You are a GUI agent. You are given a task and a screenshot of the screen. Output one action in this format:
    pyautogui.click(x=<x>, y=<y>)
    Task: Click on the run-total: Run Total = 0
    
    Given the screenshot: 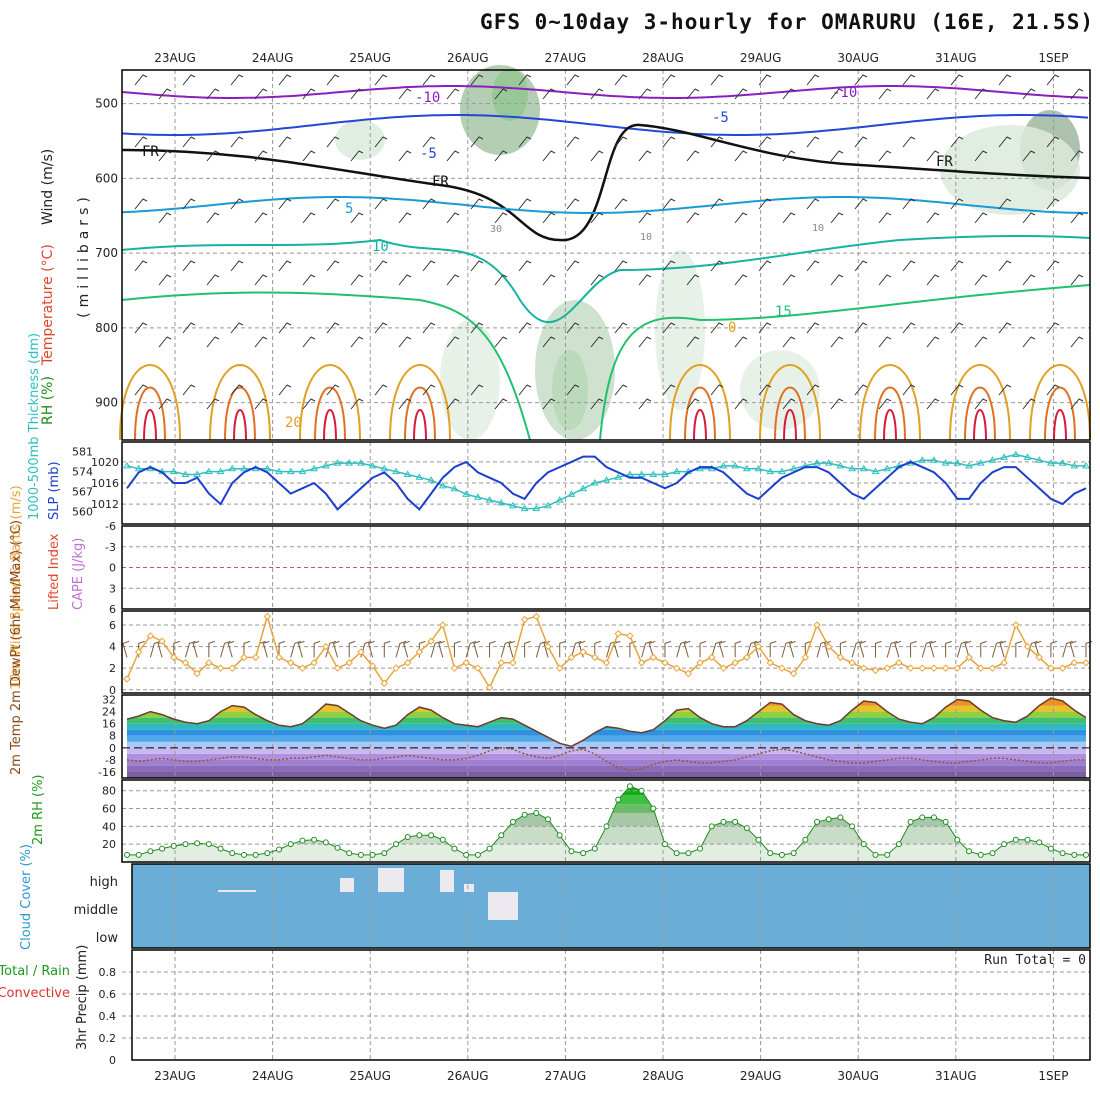 What is the action you would take?
    pyautogui.click(x=1035, y=960)
    